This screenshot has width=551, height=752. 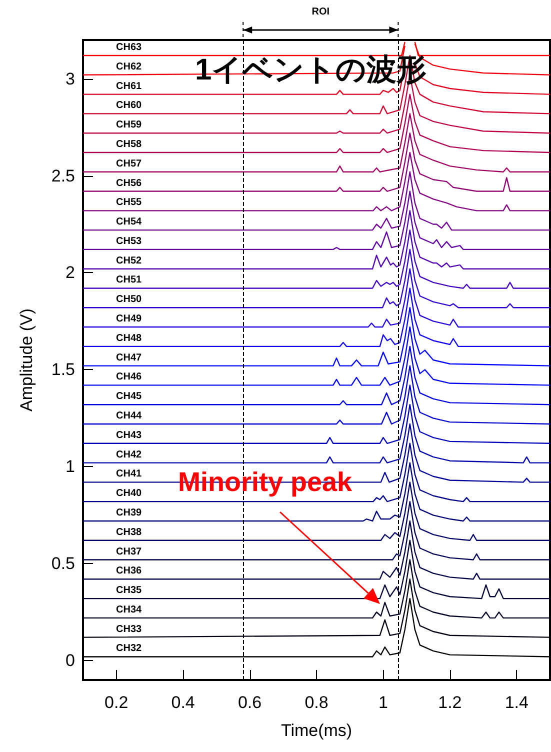 What do you see at coordinates (70, 660) in the screenshot?
I see `y-tick-label: 0` at bounding box center [70, 660].